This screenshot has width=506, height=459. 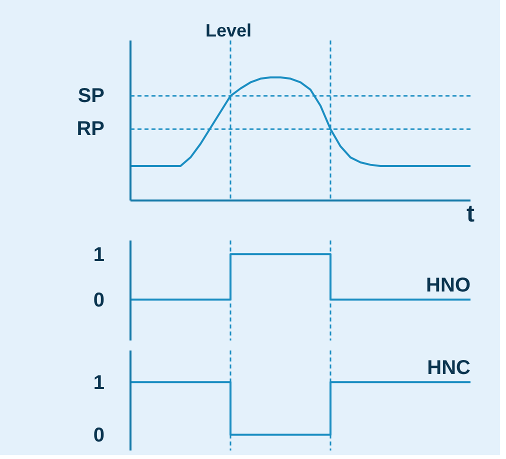 What do you see at coordinates (229, 30) in the screenshot?
I see `y-axis-title: Level` at bounding box center [229, 30].